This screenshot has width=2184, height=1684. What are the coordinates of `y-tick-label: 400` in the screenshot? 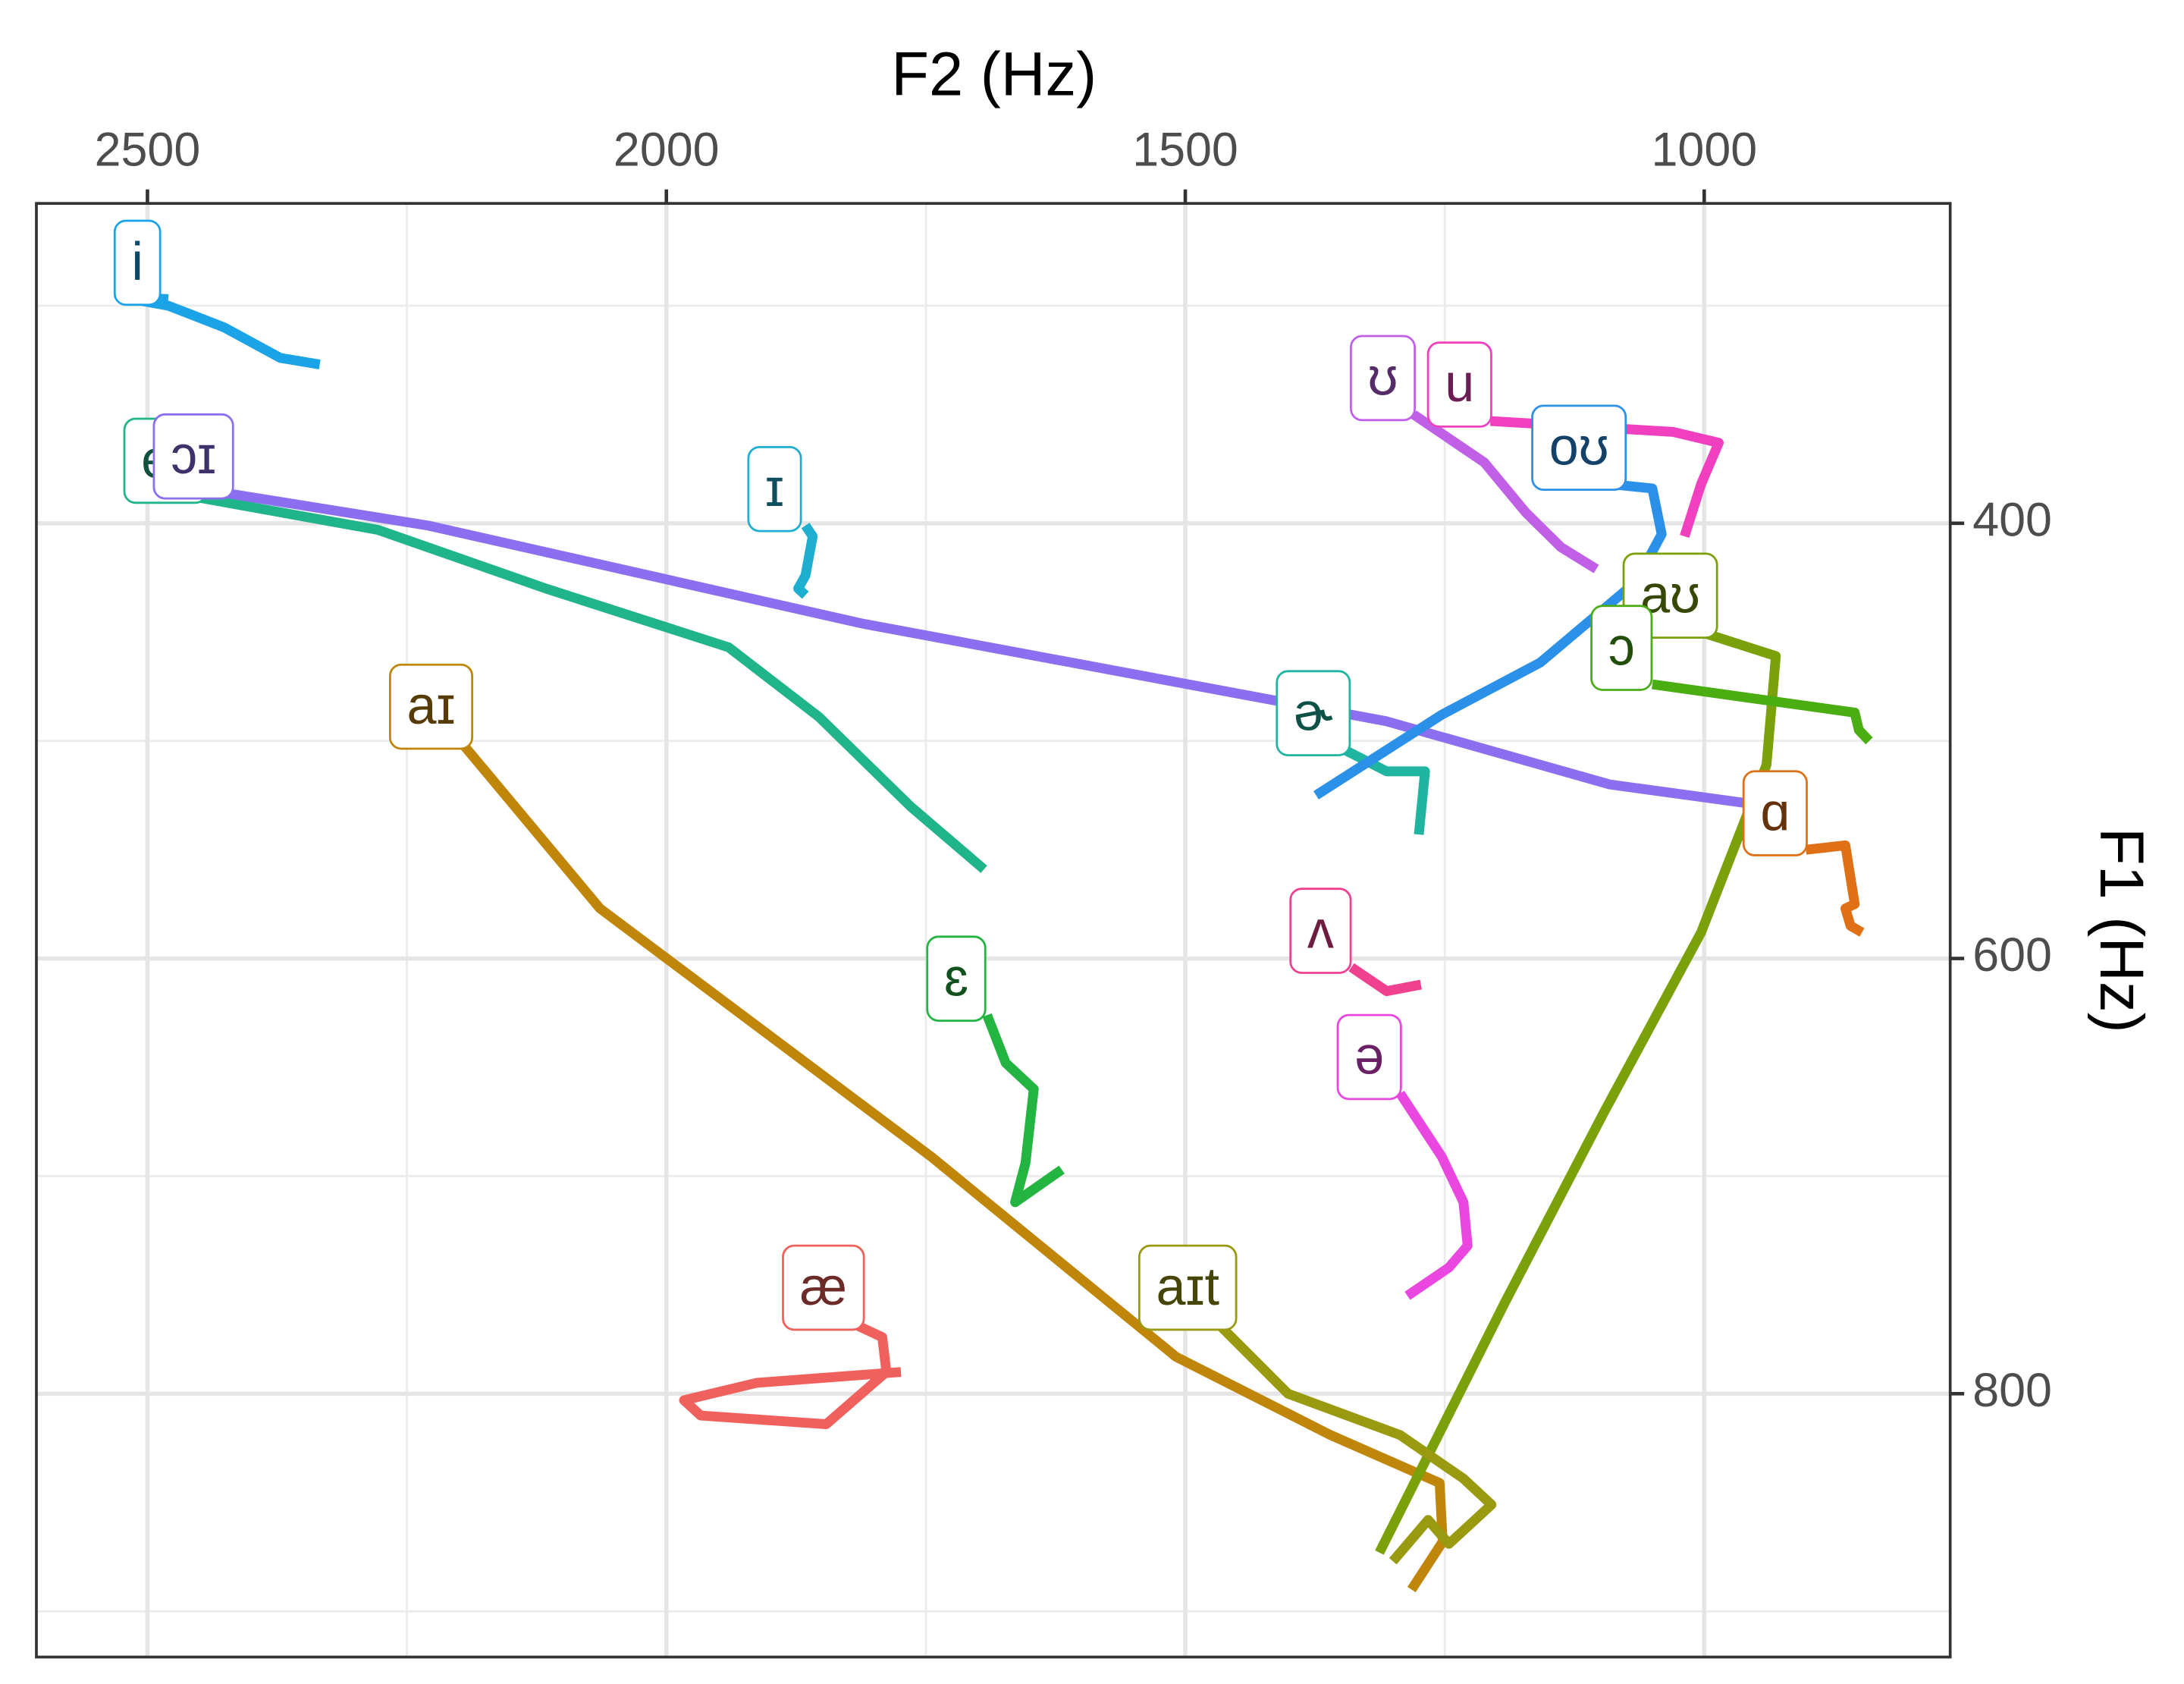 It's located at (2012, 519).